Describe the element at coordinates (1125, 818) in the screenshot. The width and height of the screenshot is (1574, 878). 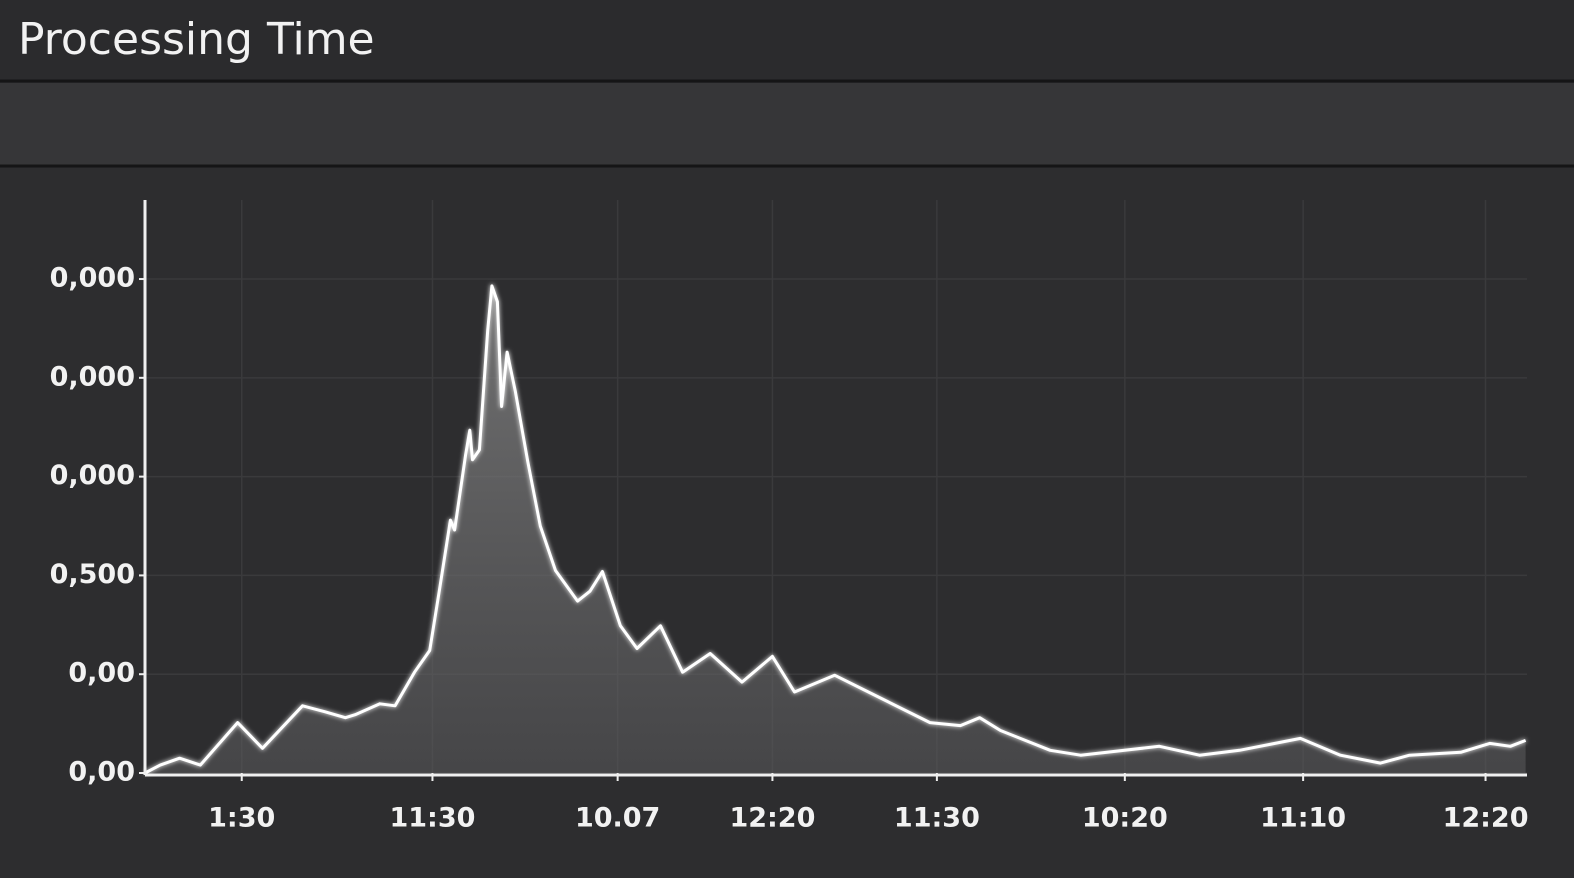
I see `x-tick-label: 10:20` at that location.